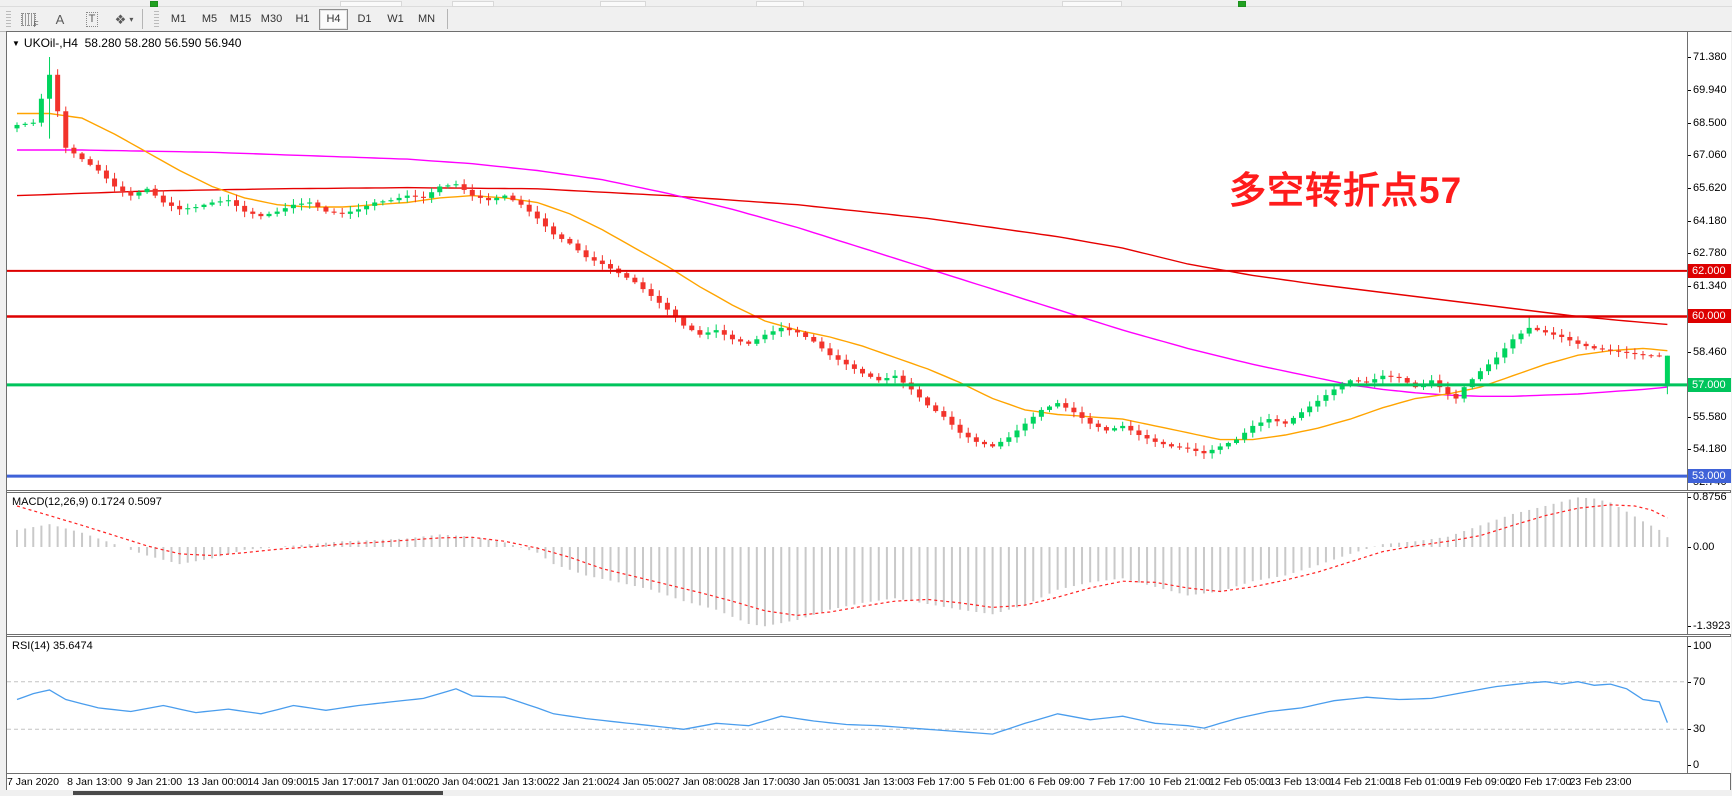 The image size is (1732, 796). What do you see at coordinates (866, 3) in the screenshot?
I see `partial-toolbar-row` at bounding box center [866, 3].